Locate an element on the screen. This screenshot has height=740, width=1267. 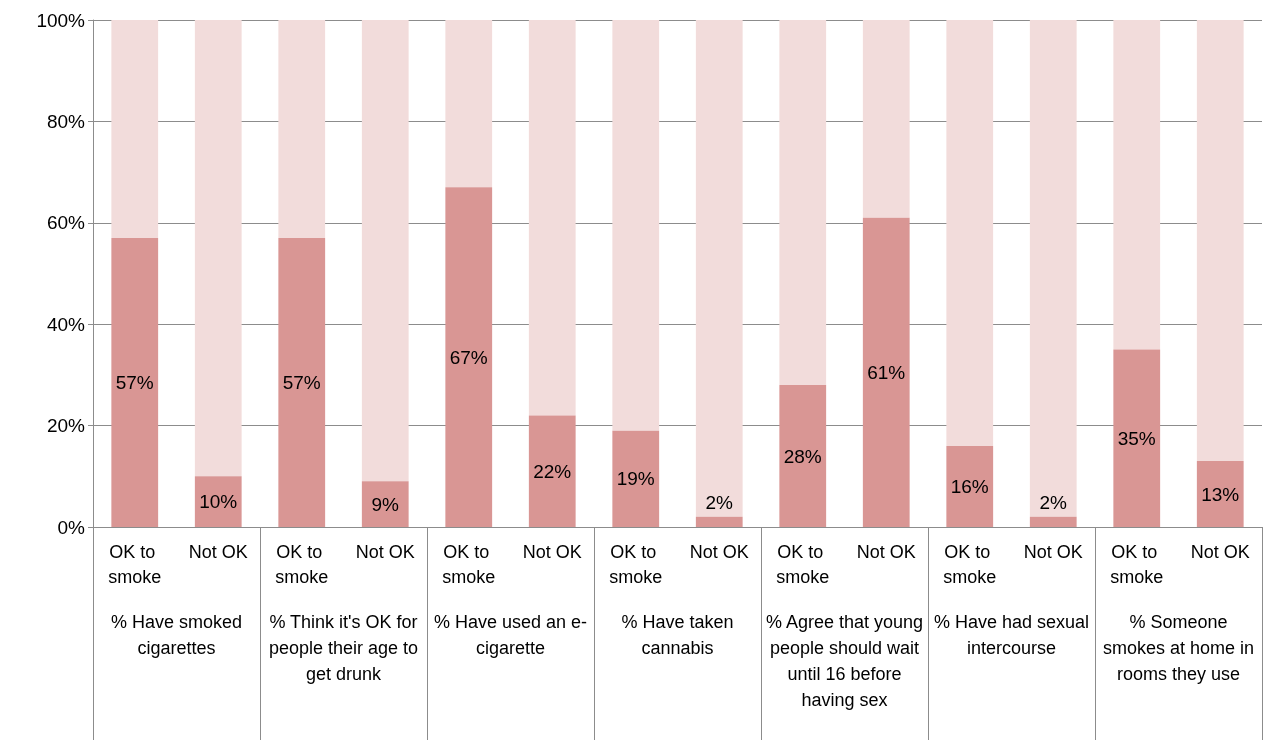
data-label: 13% is located at coordinates (1220, 494).